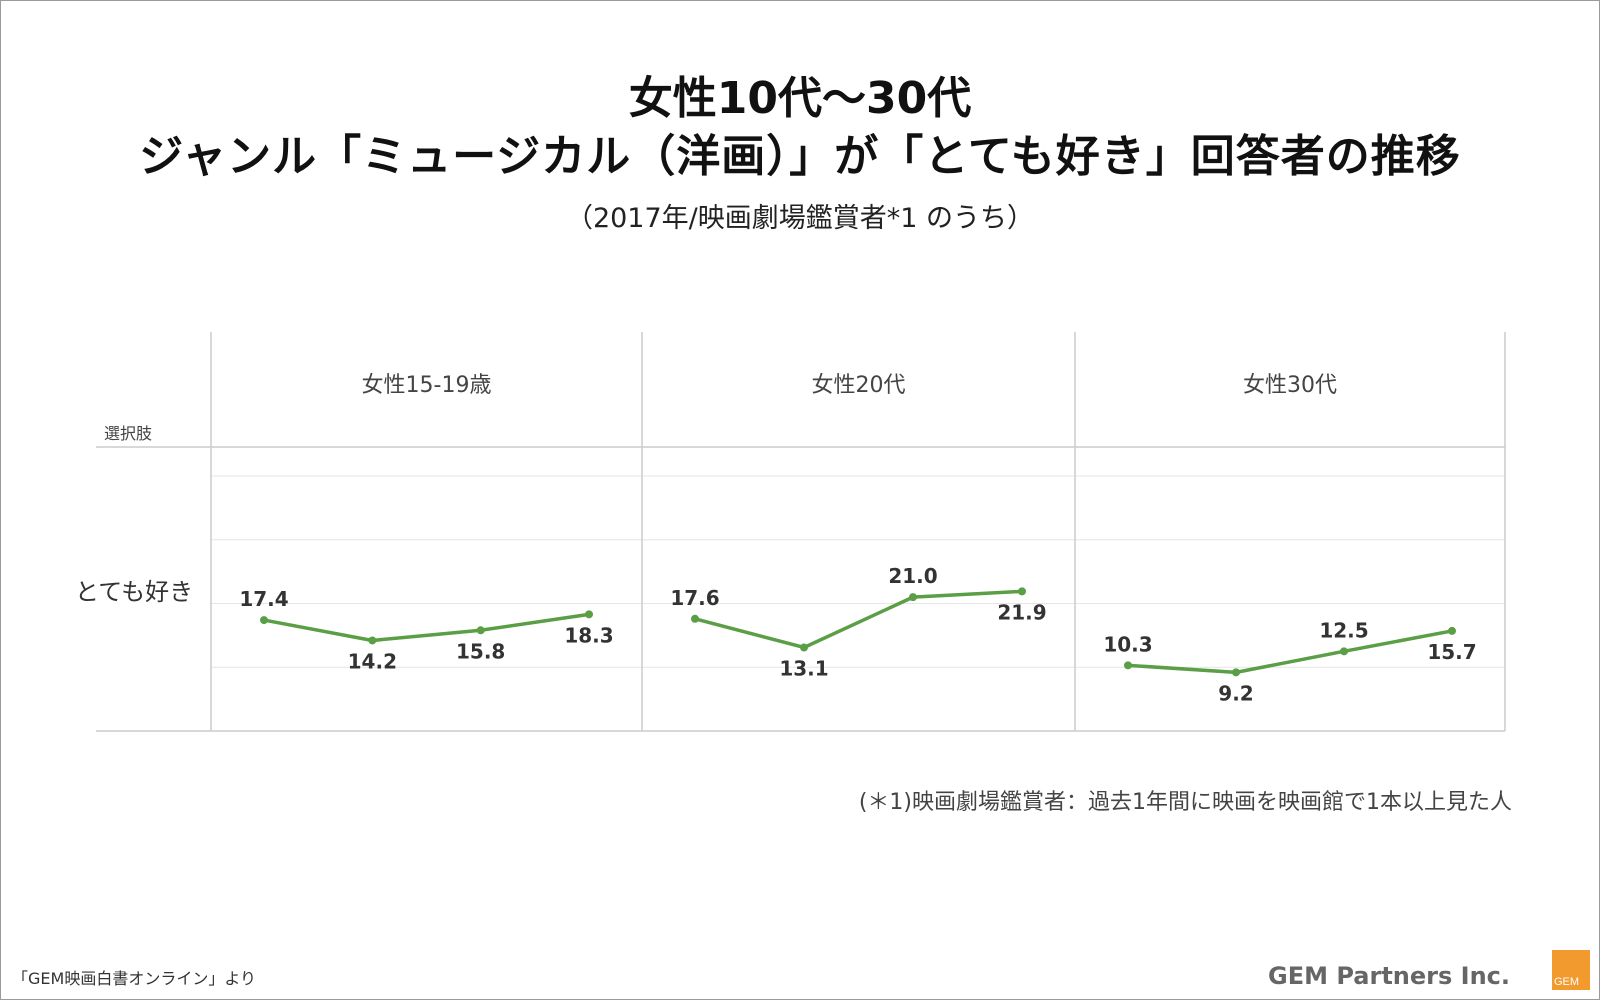 This screenshot has height=1000, width=1600. I want to click on brand-name: GEM Partners Inc., so click(1389, 976).